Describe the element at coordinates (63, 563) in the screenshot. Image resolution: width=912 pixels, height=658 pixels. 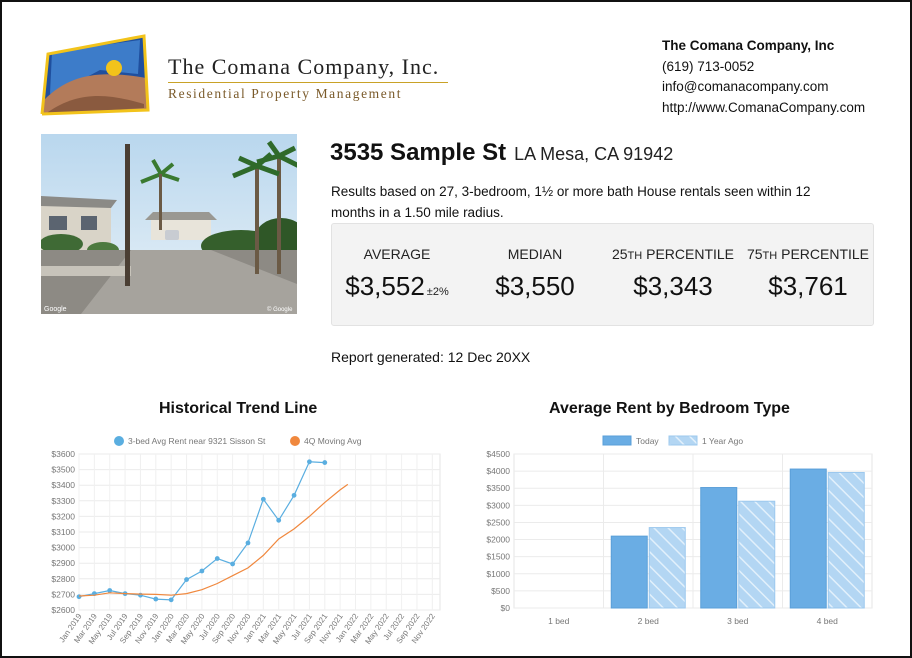
I see `trend-y-tick-label: $2900` at that location.